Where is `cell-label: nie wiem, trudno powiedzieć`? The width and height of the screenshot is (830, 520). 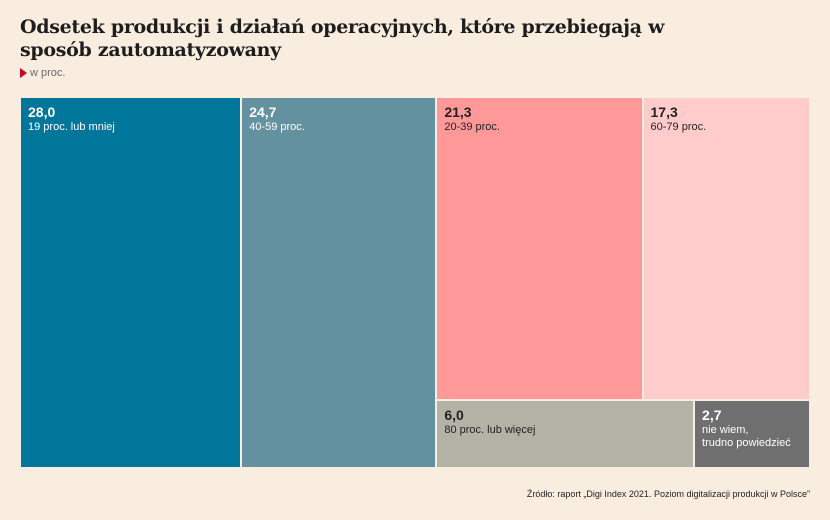 cell-label: nie wiem, trudno powiedzieć is located at coordinates (746, 436).